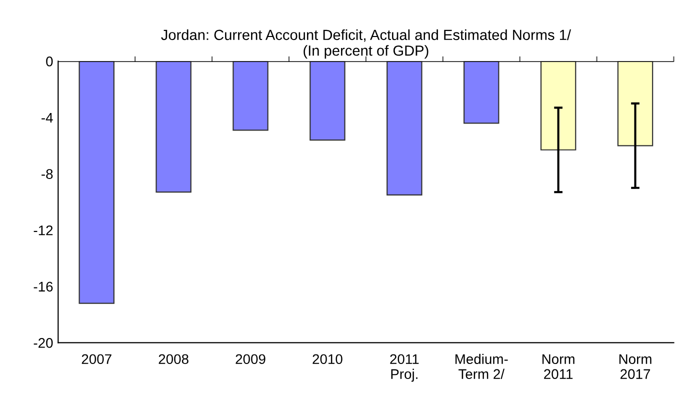 The height and width of the screenshot is (408, 684). I want to click on y-tick-label: -16, so click(43, 287).